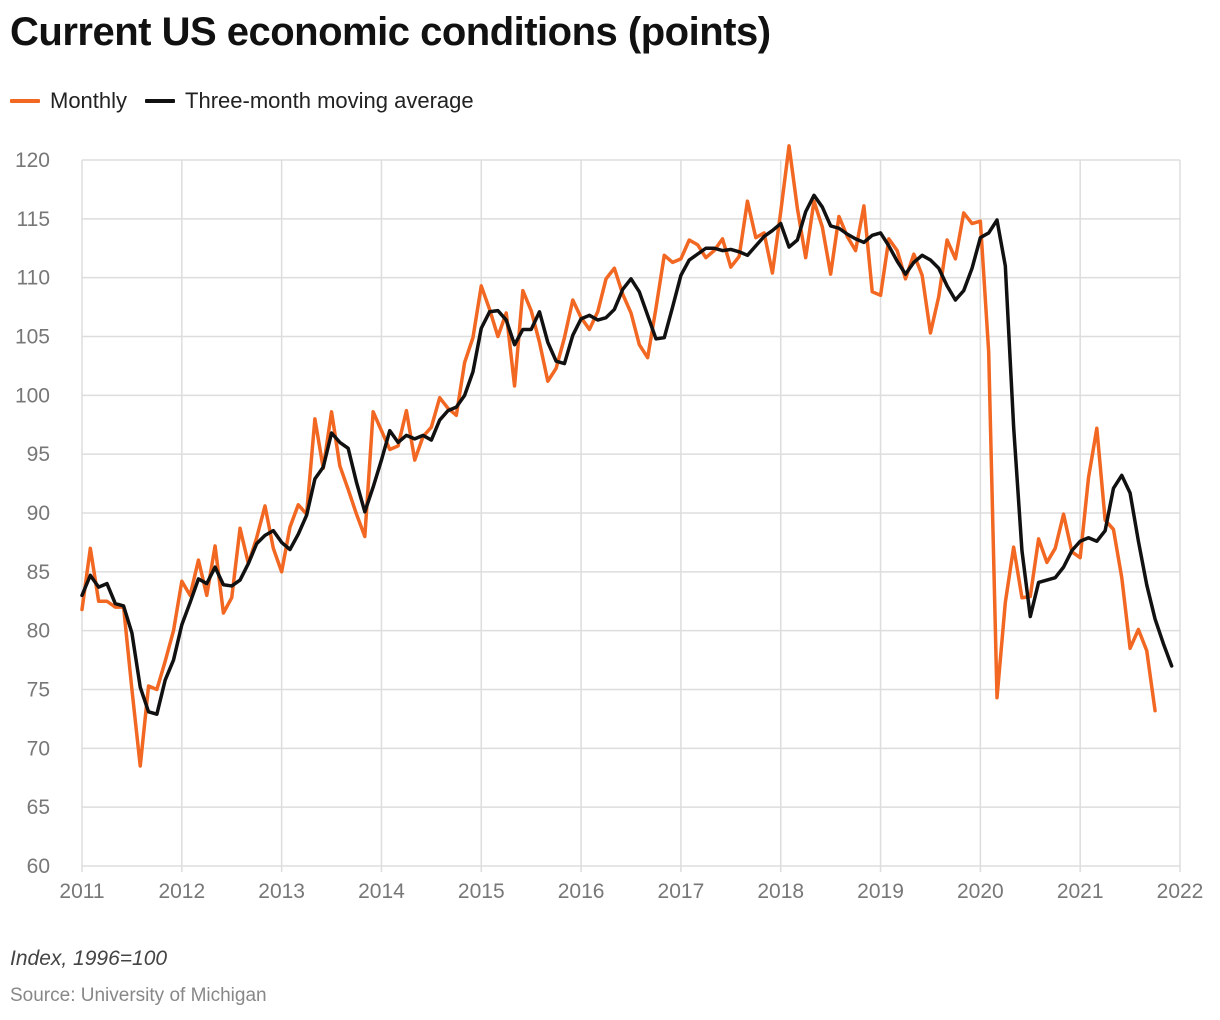 This screenshot has height=1020, width=1220. Describe the element at coordinates (681, 891) in the screenshot. I see `x-tick-label: 2017` at that location.